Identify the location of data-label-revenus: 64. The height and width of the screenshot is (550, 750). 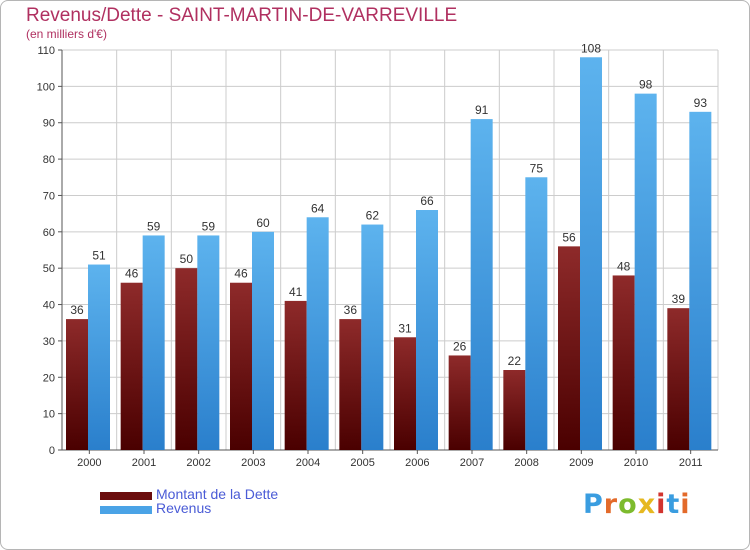
(318, 208).